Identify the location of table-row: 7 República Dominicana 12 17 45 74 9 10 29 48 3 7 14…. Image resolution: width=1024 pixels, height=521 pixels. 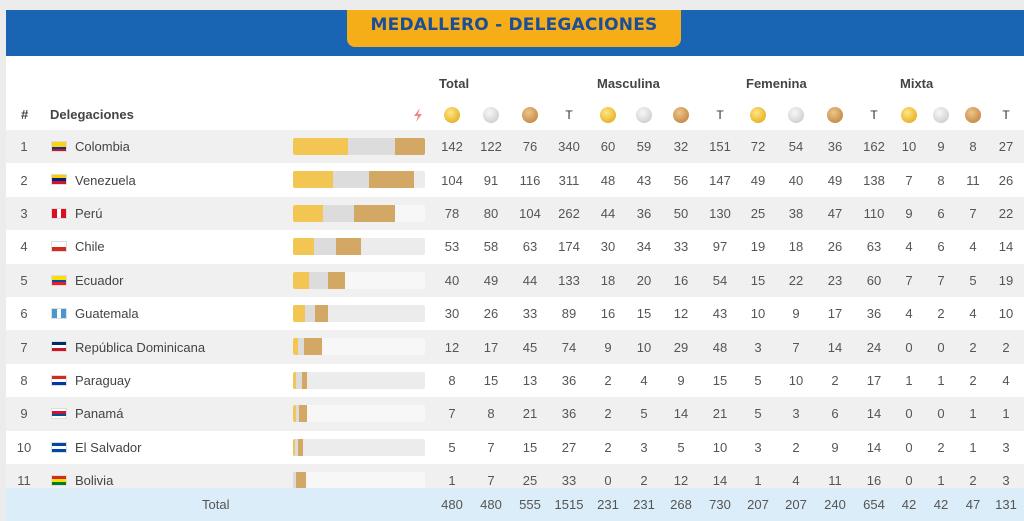
(515, 347).